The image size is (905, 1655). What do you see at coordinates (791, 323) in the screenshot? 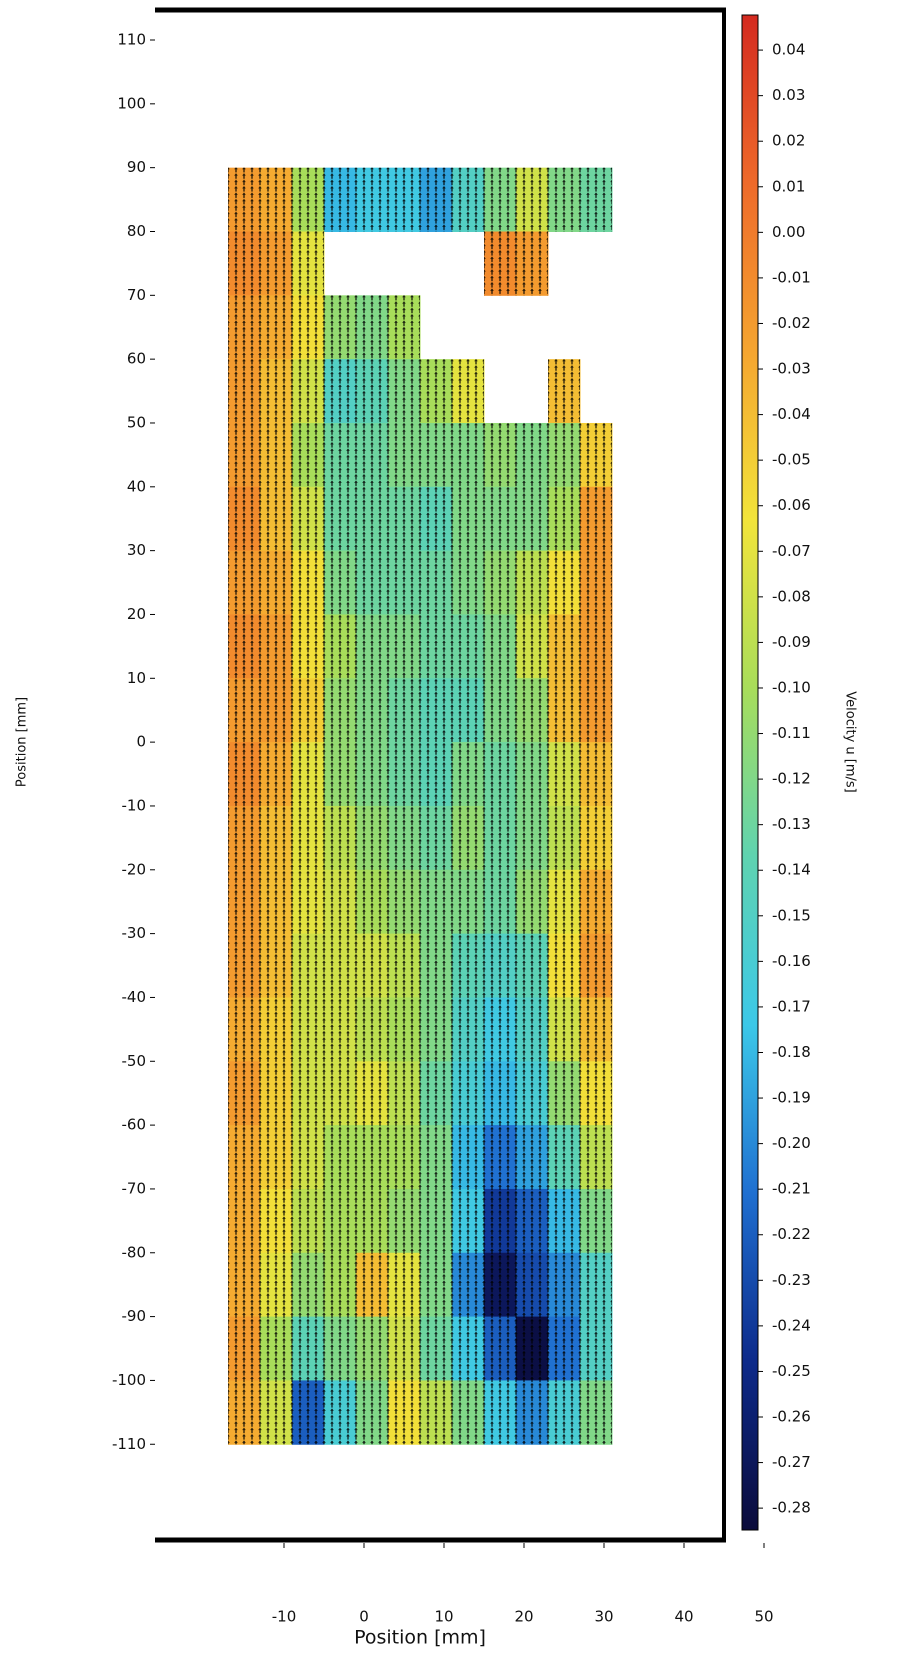
I see `colorbar-tick-label: -0.02` at bounding box center [791, 323].